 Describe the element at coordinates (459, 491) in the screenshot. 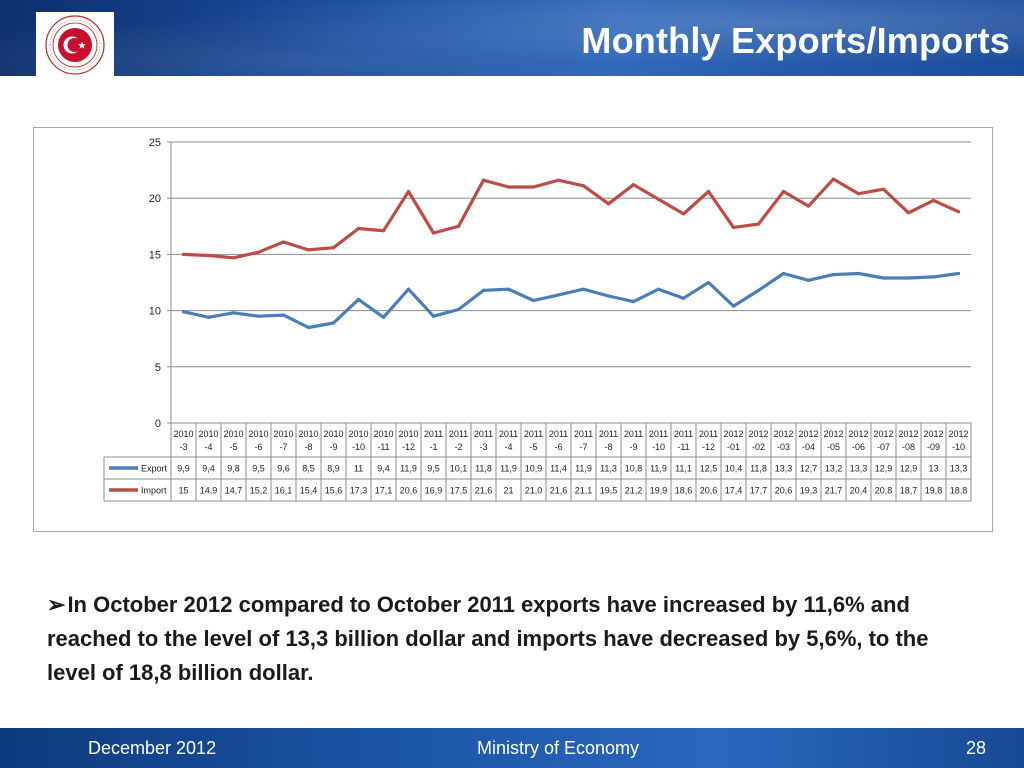

I see `table-cell-value: 17,5` at that location.